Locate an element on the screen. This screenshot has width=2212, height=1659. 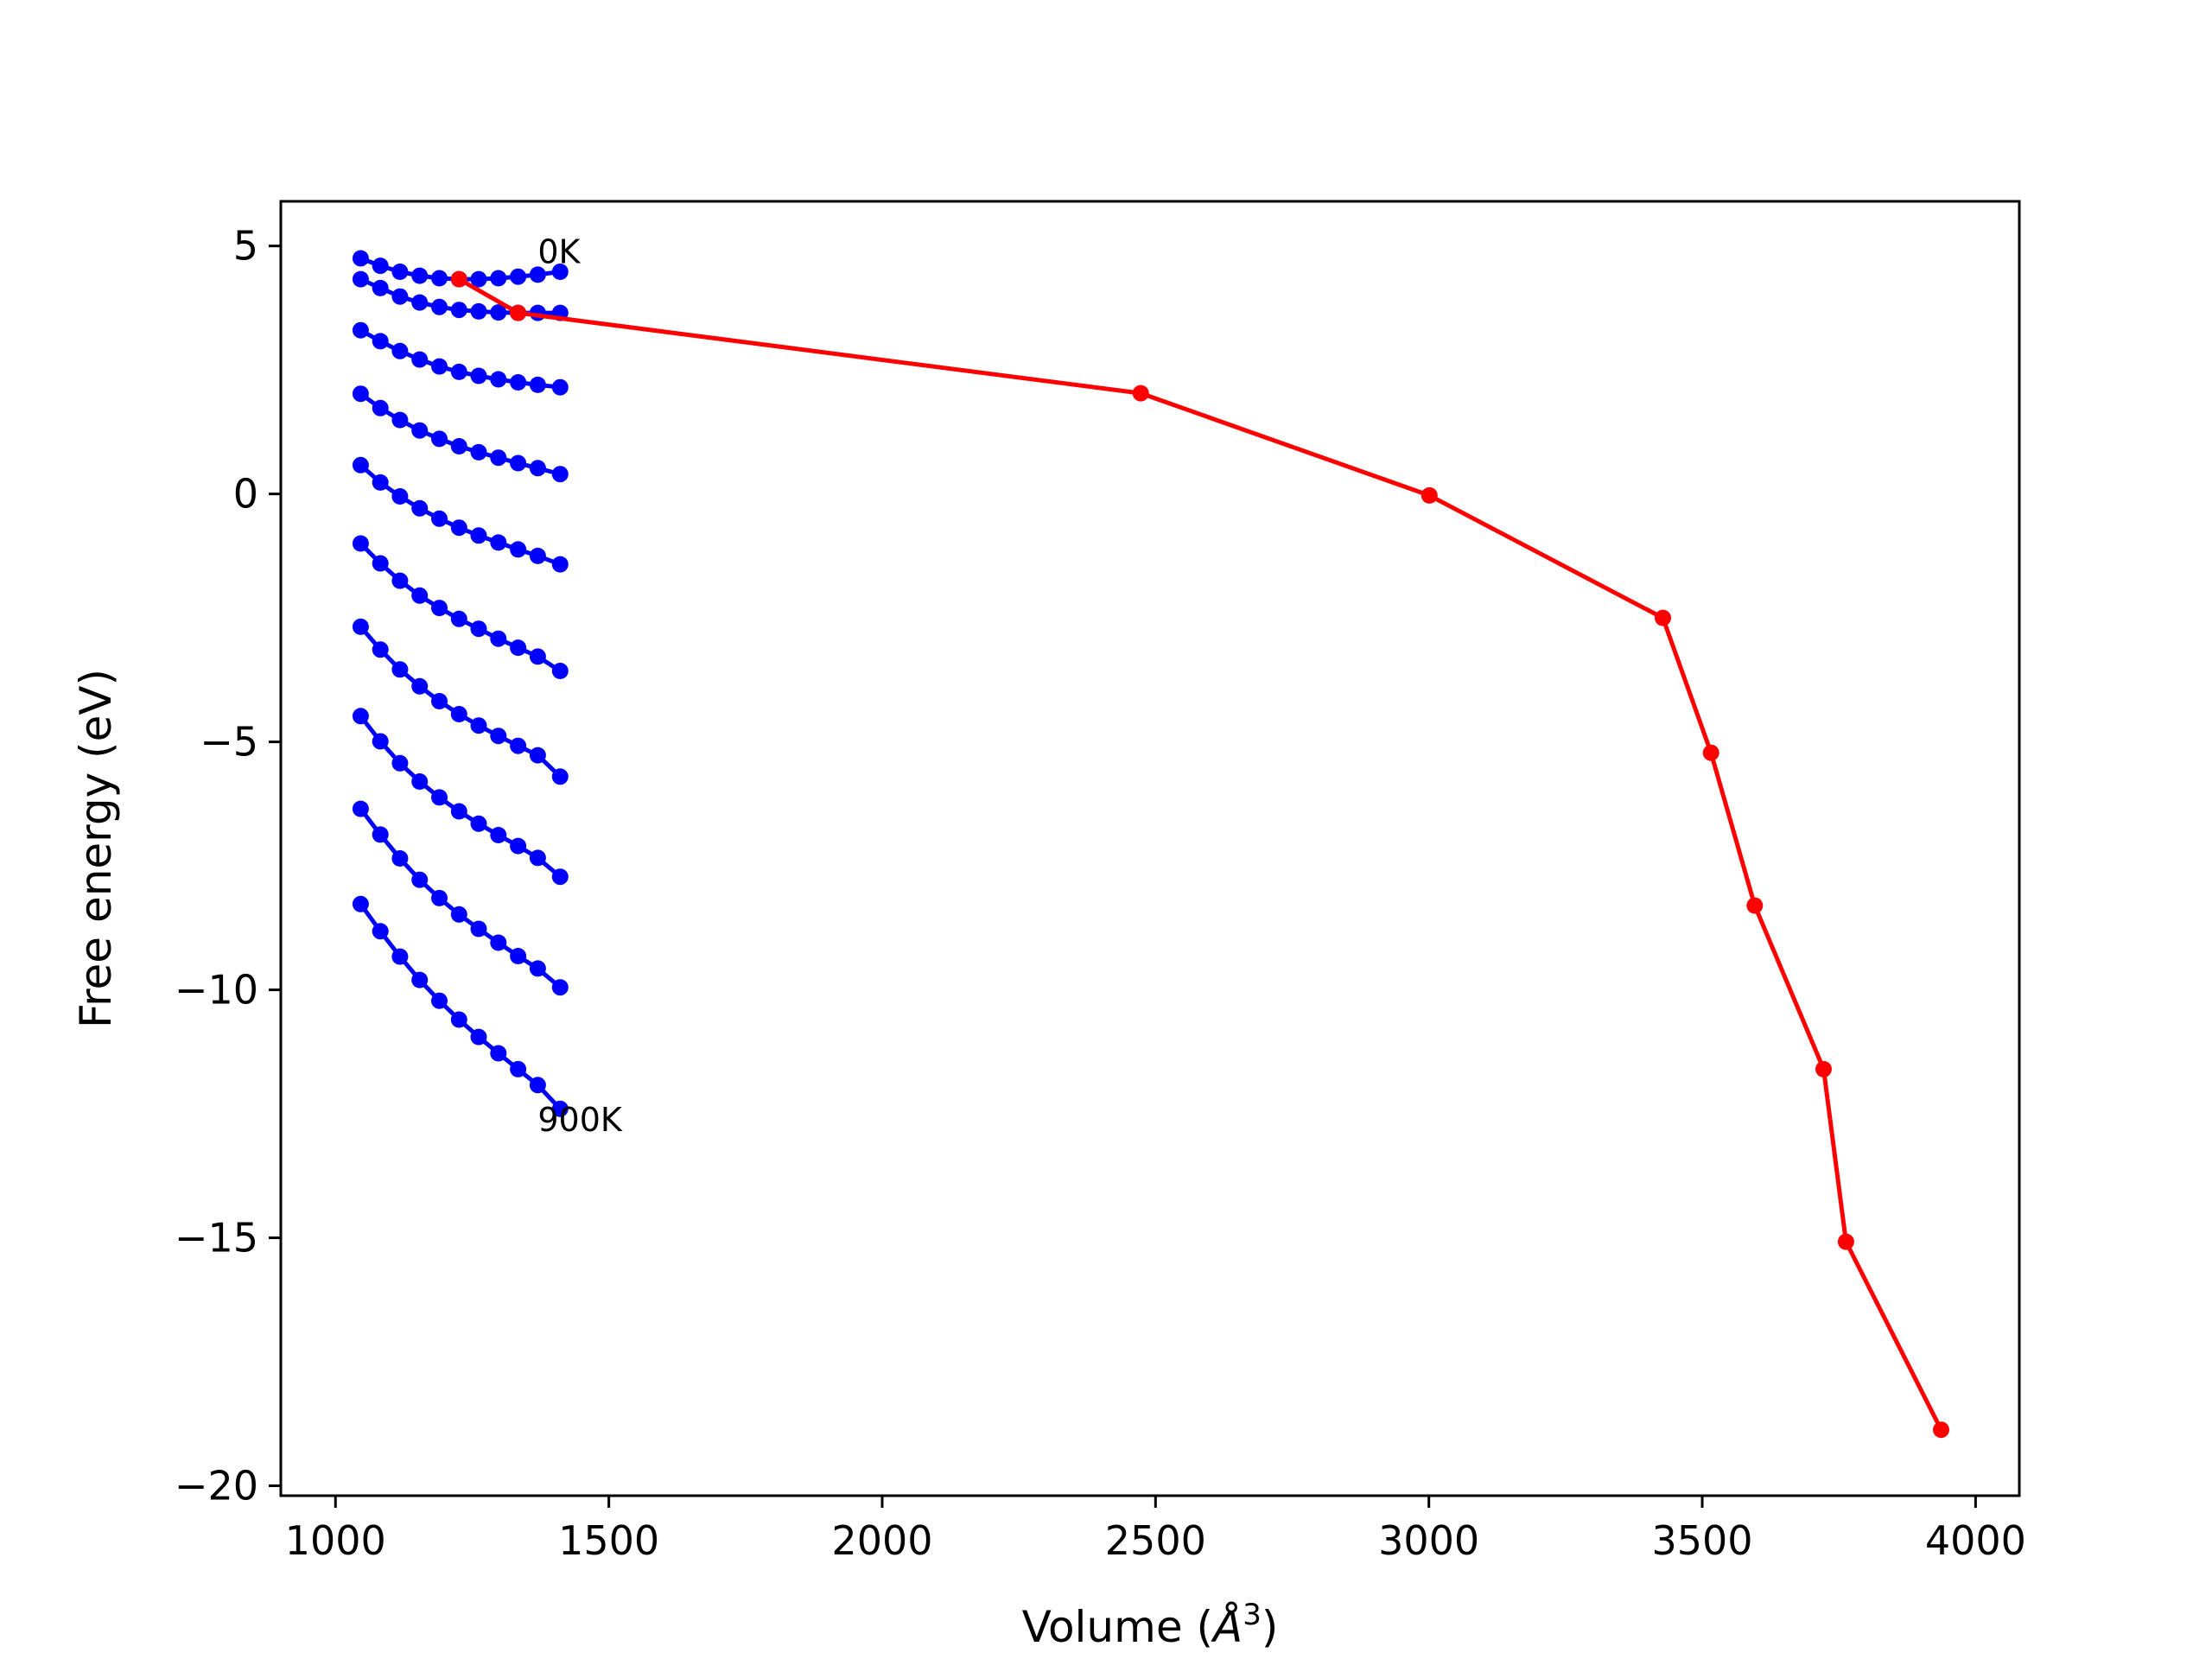
y-tick-label: −5 is located at coordinates (229, 742).